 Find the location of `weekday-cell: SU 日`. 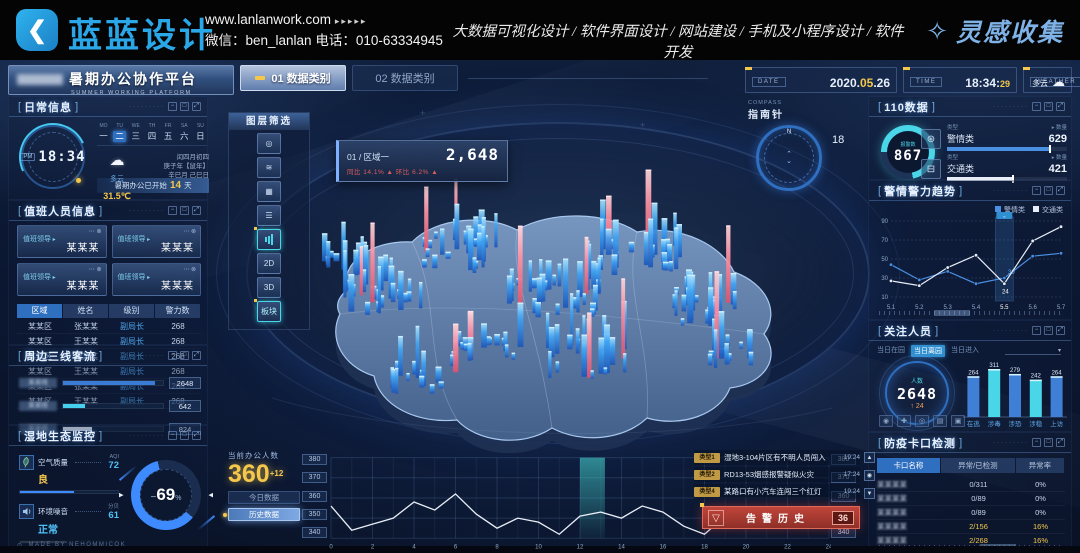

weekday-cell: SU 日 is located at coordinates (200, 132).